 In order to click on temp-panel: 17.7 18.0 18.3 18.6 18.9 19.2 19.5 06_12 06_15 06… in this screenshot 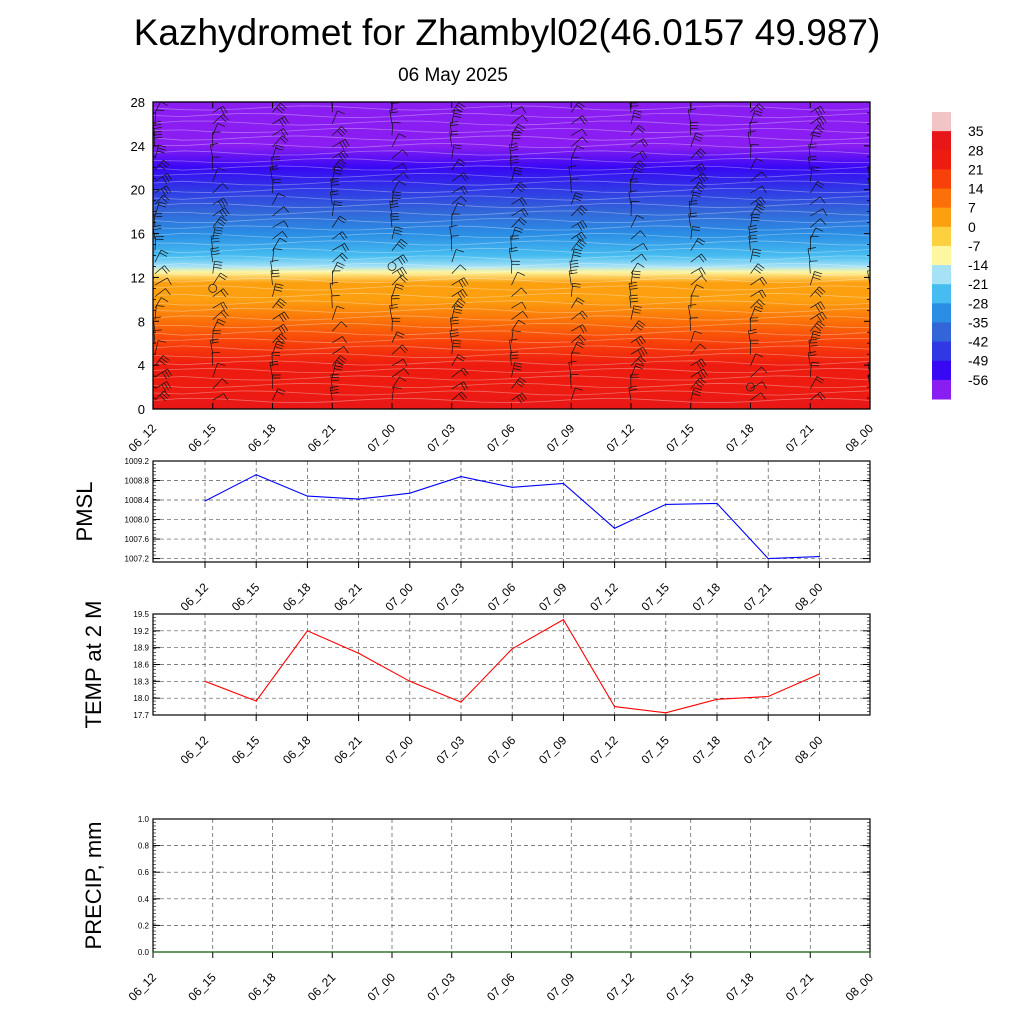, I will do `click(476, 684)`.